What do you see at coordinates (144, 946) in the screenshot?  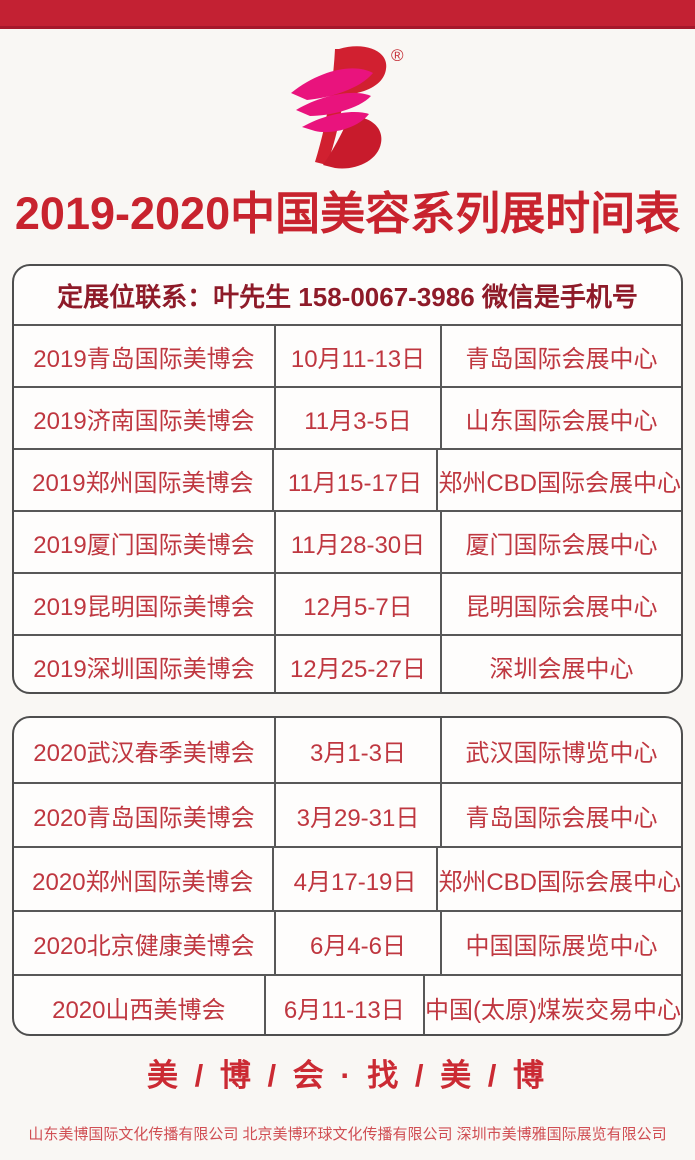 I see `event-name: 2020北京健康美博会` at bounding box center [144, 946].